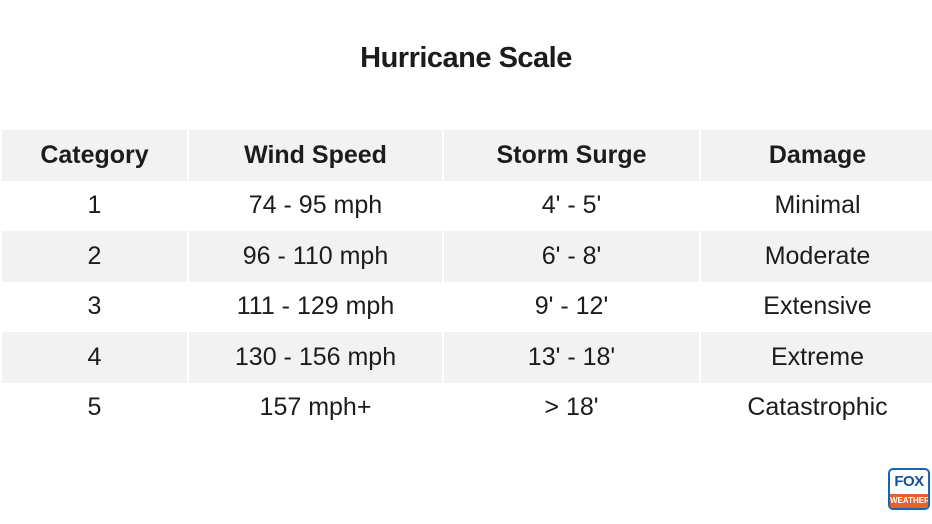 The image size is (932, 524). What do you see at coordinates (816, 256) in the screenshot?
I see `cell-damage: Moderate` at bounding box center [816, 256].